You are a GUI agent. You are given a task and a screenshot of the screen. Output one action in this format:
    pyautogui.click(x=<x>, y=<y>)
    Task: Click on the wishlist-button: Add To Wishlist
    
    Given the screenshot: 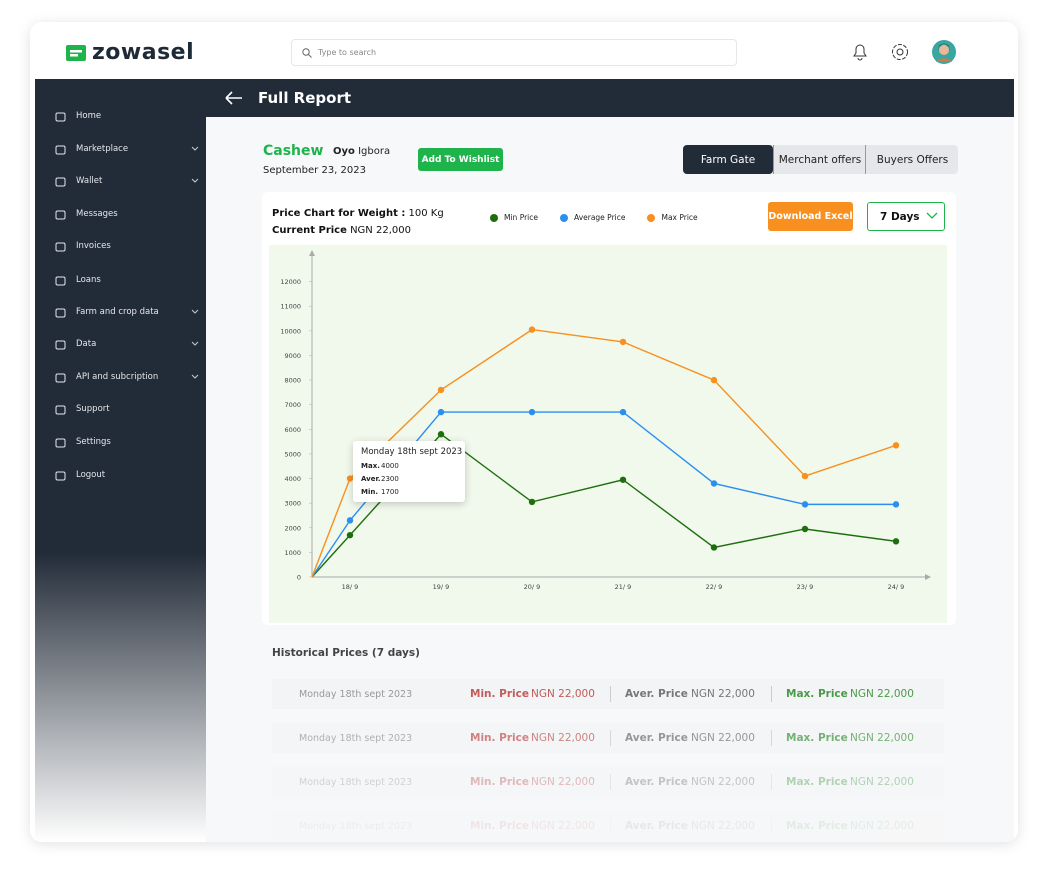 What is the action you would take?
    pyautogui.click(x=460, y=159)
    